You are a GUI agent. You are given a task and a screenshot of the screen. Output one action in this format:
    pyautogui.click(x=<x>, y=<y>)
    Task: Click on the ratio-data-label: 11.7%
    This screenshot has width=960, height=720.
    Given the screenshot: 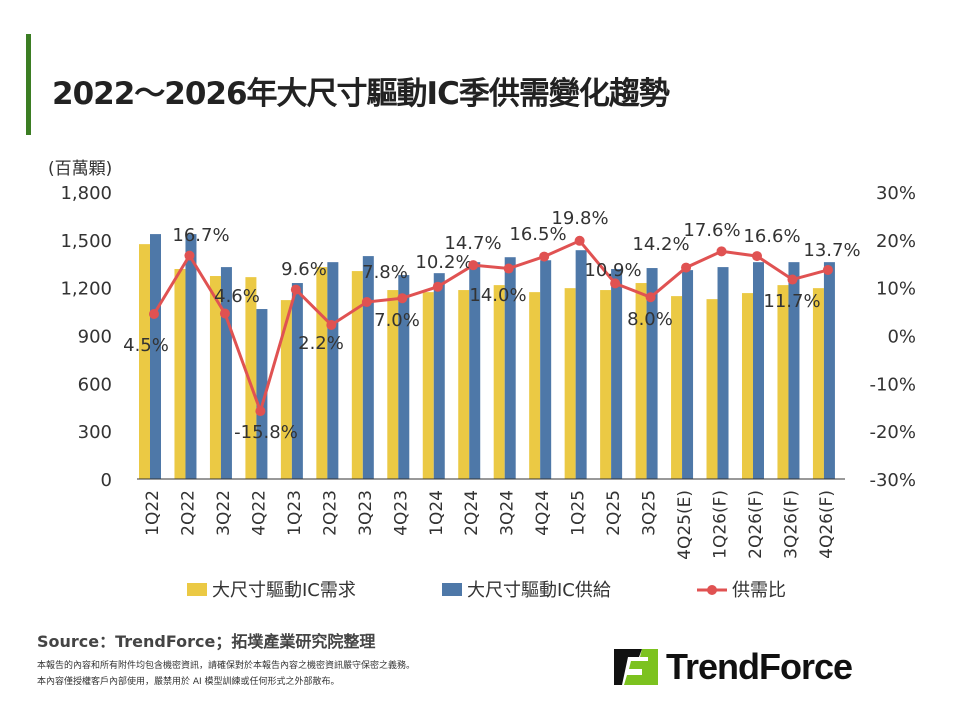 What is the action you would take?
    pyautogui.click(x=791, y=301)
    